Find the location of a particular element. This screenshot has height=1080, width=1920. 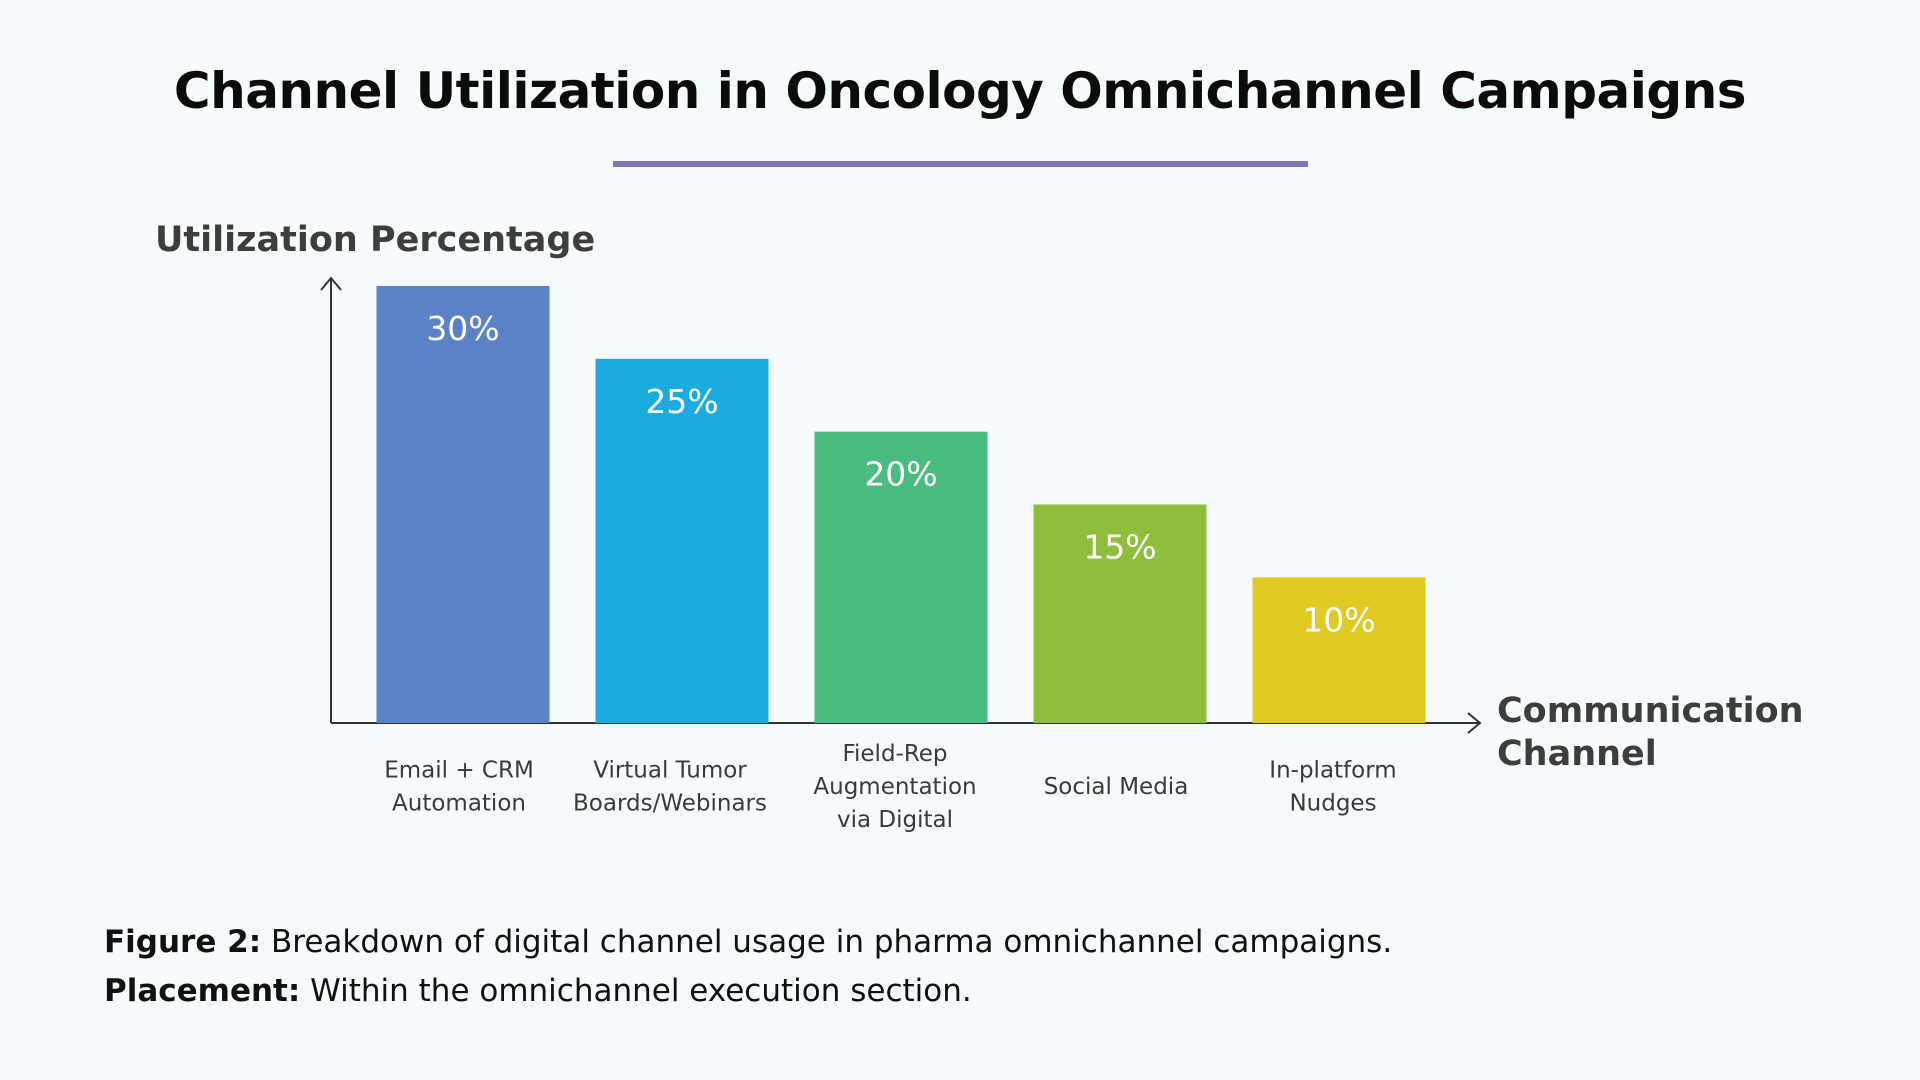

bar-value-label: 10% is located at coordinates (1338, 619).